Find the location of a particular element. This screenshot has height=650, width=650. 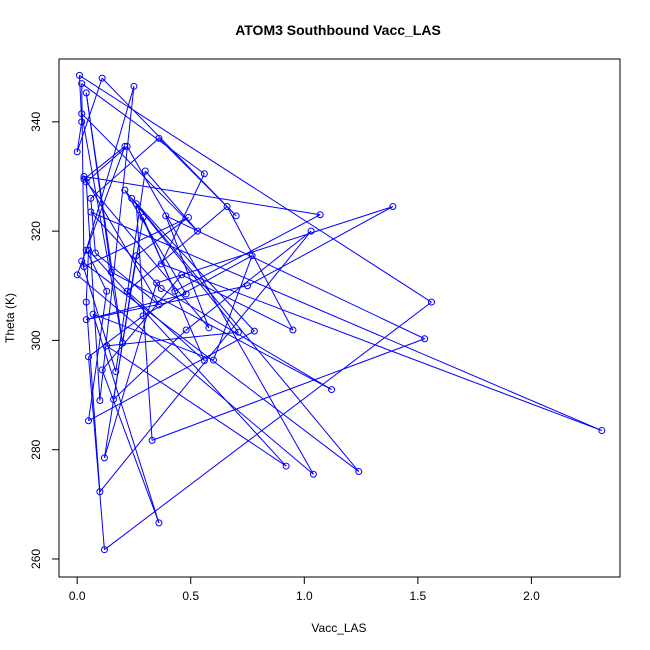

x-axis: 0.0 0.5 1.0 1.5 2.0 is located at coordinates (304, 589).